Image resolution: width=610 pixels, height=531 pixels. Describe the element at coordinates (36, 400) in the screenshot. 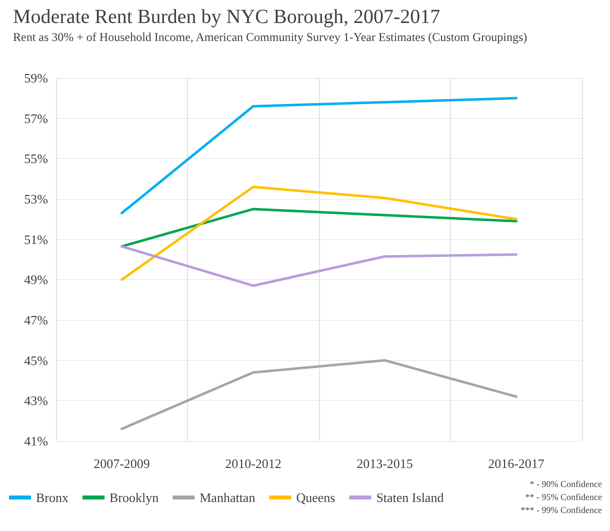

I see `y-tick-label: 43%` at that location.